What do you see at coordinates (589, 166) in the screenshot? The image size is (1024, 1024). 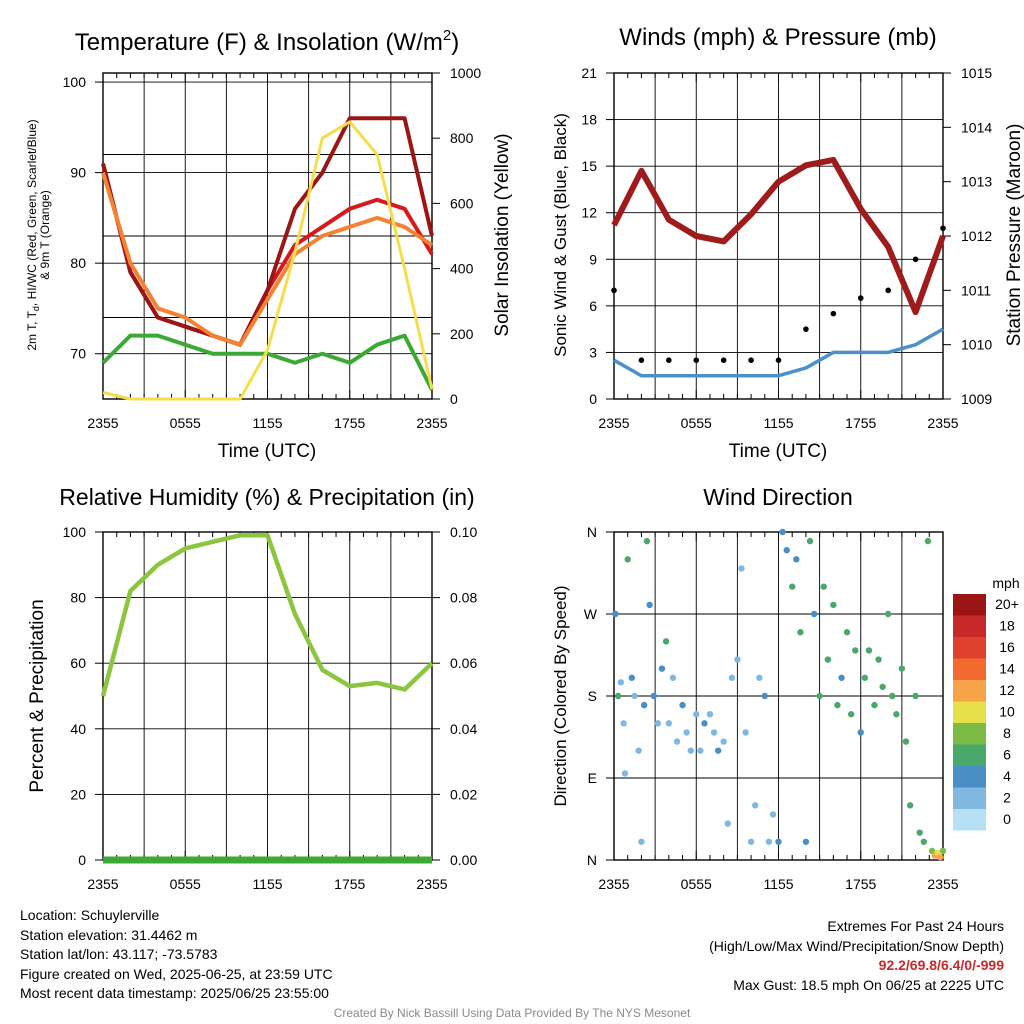 I see `winds-y-tick-label: 15` at bounding box center [589, 166].